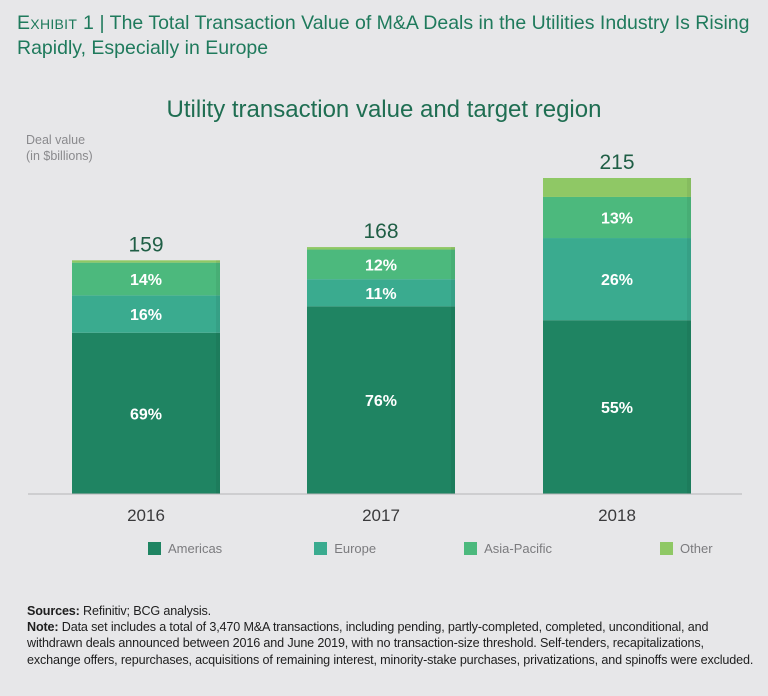 The height and width of the screenshot is (696, 768). I want to click on legend-item-asia-pacific: Asia-Pacific, so click(508, 548).